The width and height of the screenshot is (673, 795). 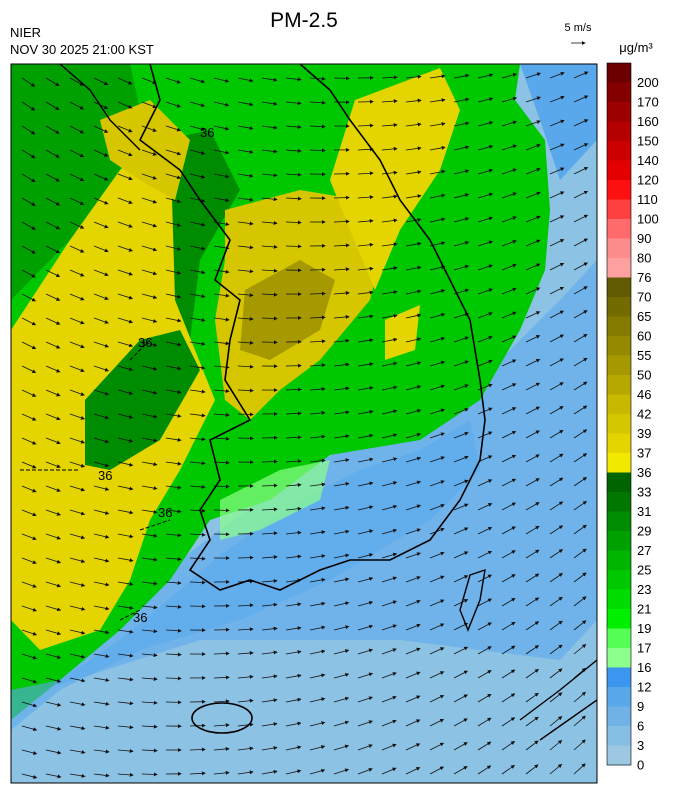 I want to click on timestamp: NOV 30 2025 21:00 KST, so click(x=82, y=49).